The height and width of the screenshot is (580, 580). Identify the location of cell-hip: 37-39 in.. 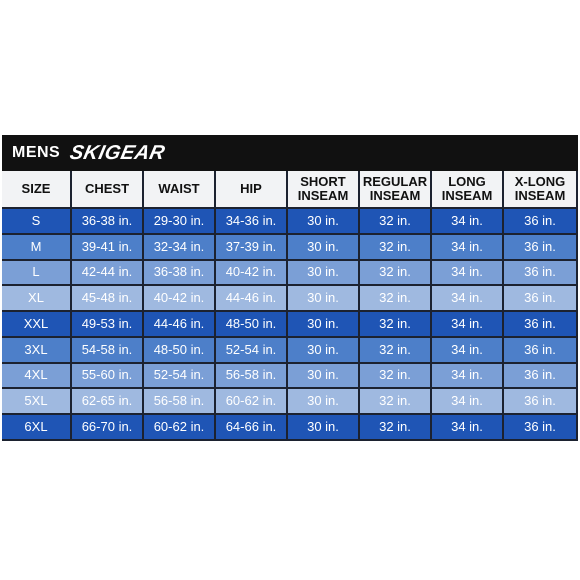
(252, 247).